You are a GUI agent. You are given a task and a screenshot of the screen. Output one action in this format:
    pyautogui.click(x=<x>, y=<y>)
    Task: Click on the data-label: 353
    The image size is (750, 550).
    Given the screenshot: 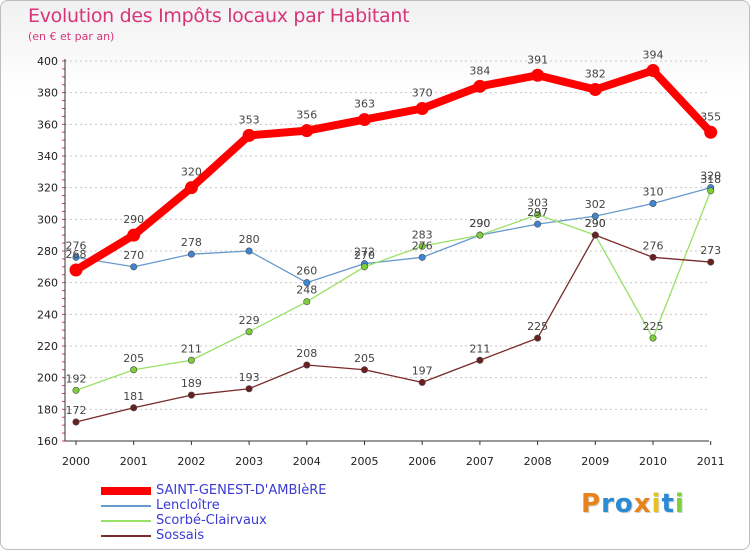 What is the action you would take?
    pyautogui.click(x=249, y=119)
    